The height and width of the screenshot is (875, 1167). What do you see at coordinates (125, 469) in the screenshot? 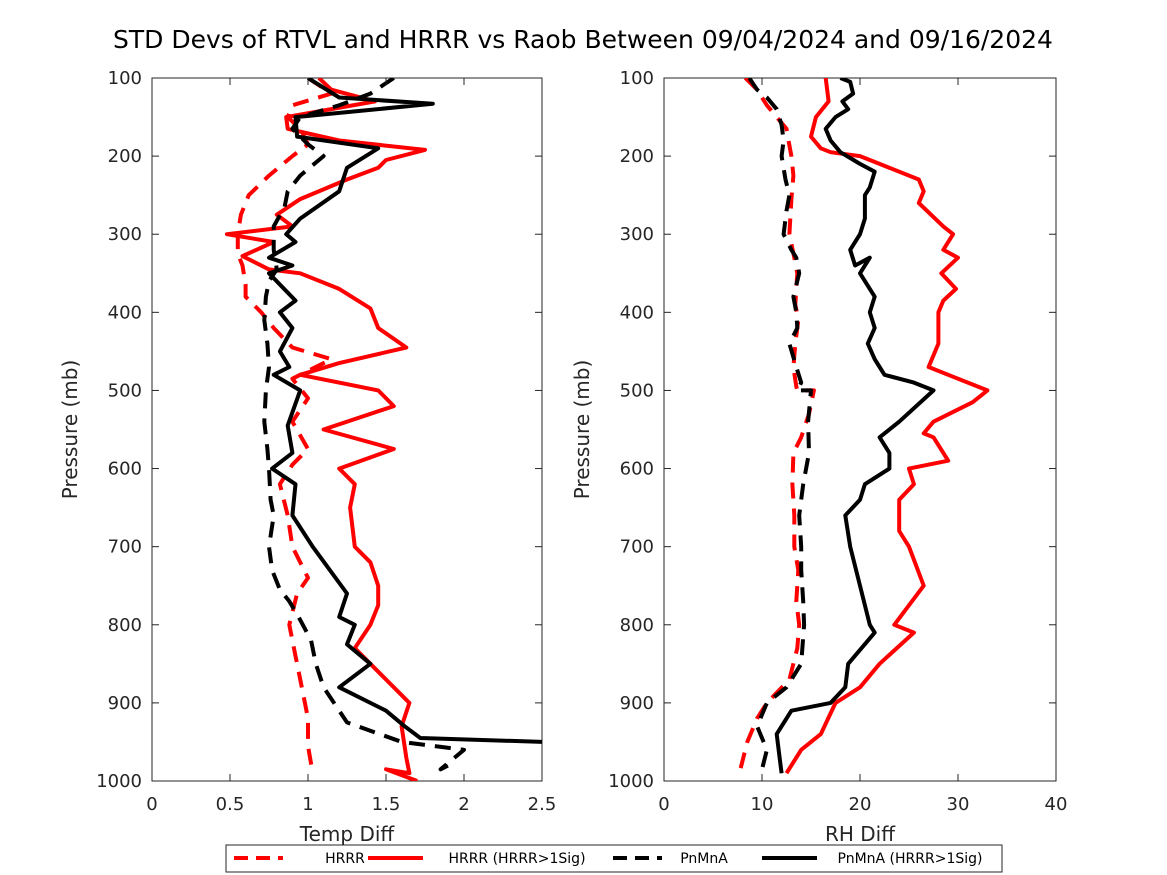
I see `temp-y-tick-label: 600` at bounding box center [125, 469].